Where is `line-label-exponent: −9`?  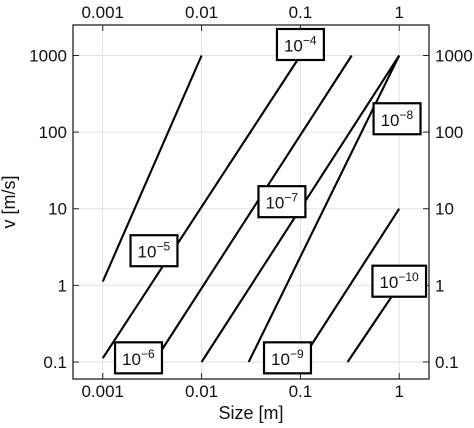
line-label-exponent: −9 is located at coordinates (297, 354).